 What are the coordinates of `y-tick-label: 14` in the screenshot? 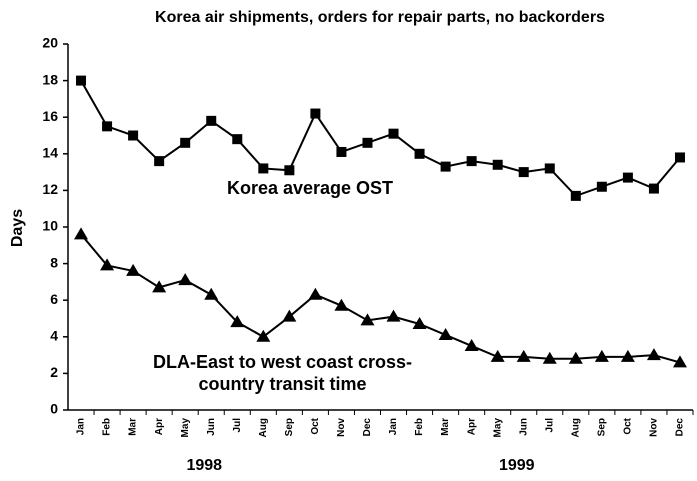 It's located at (50, 153).